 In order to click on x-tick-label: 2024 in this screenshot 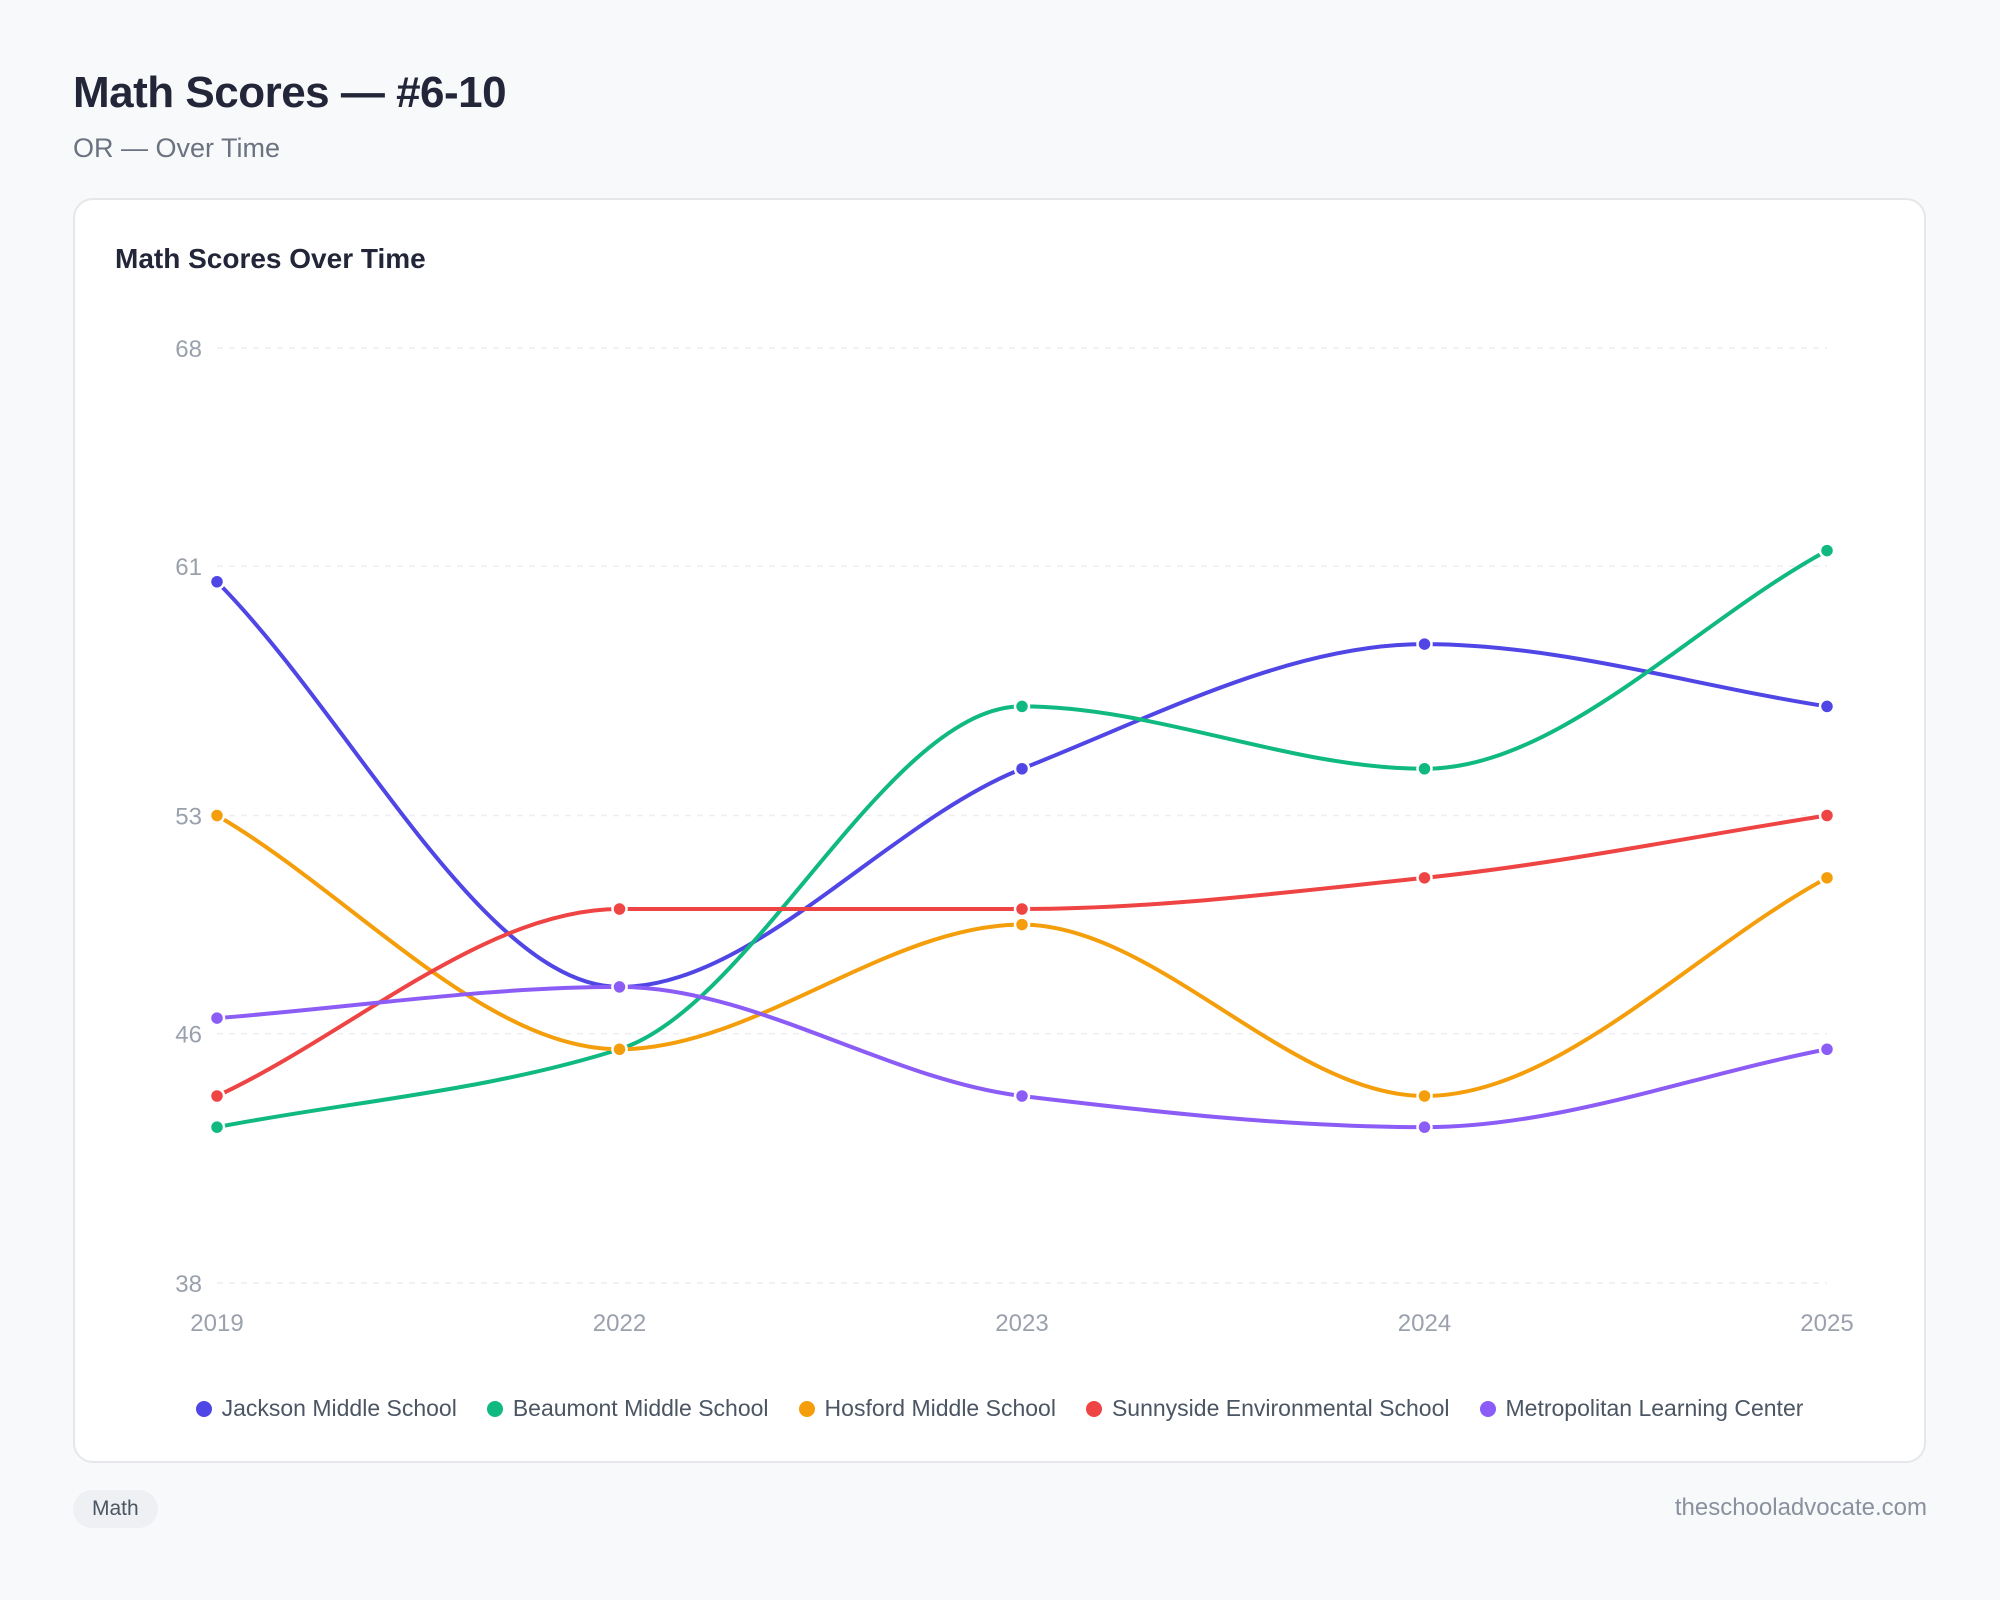, I will do `click(1424, 1323)`.